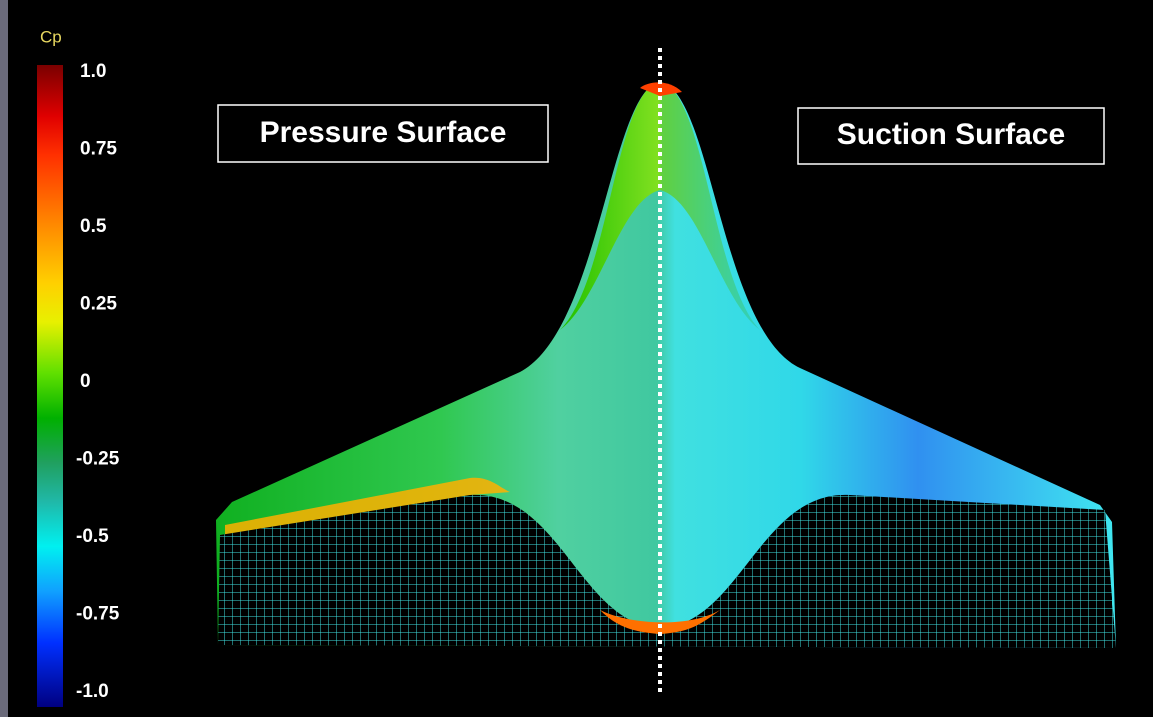 The image size is (1153, 717). Describe the element at coordinates (98, 149) in the screenshot. I see `tick-label: 0.75` at that location.